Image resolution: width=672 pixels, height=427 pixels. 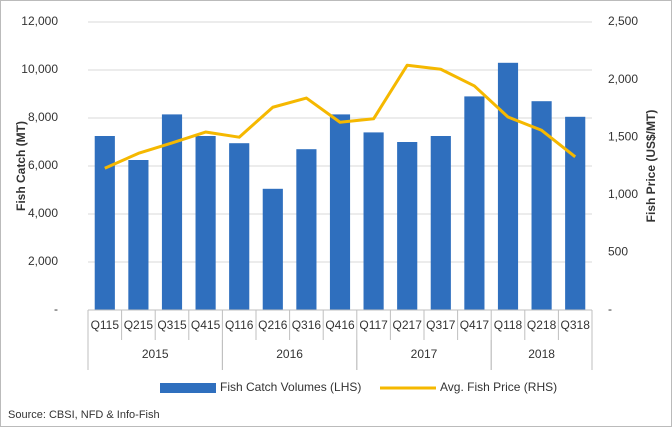 I want to click on source-note: Source: CBSI, NFD & Info-Fish, so click(x=84, y=415).